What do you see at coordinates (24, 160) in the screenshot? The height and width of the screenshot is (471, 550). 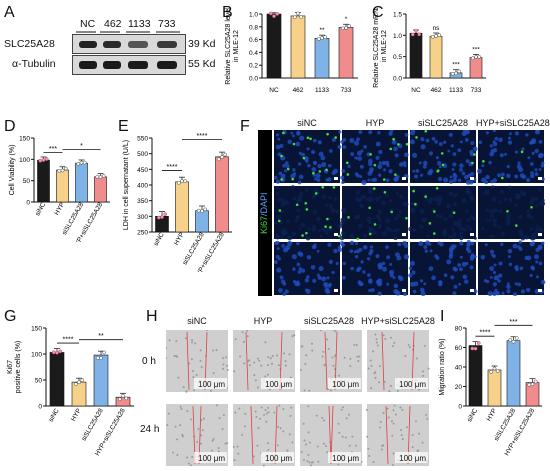 I see `y-tick-label: 100` at bounding box center [24, 160].